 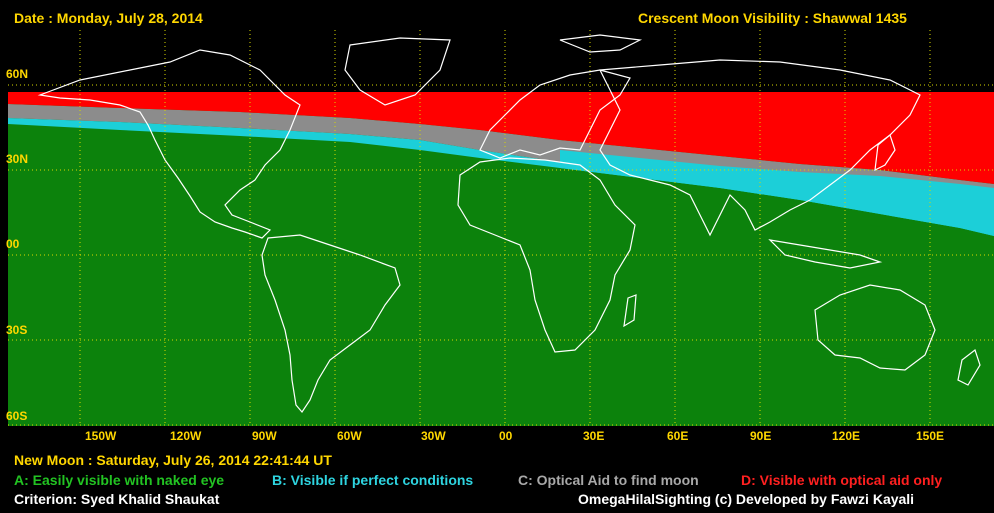 What do you see at coordinates (17, 74) in the screenshot?
I see `lat-label-60n: 60N` at bounding box center [17, 74].